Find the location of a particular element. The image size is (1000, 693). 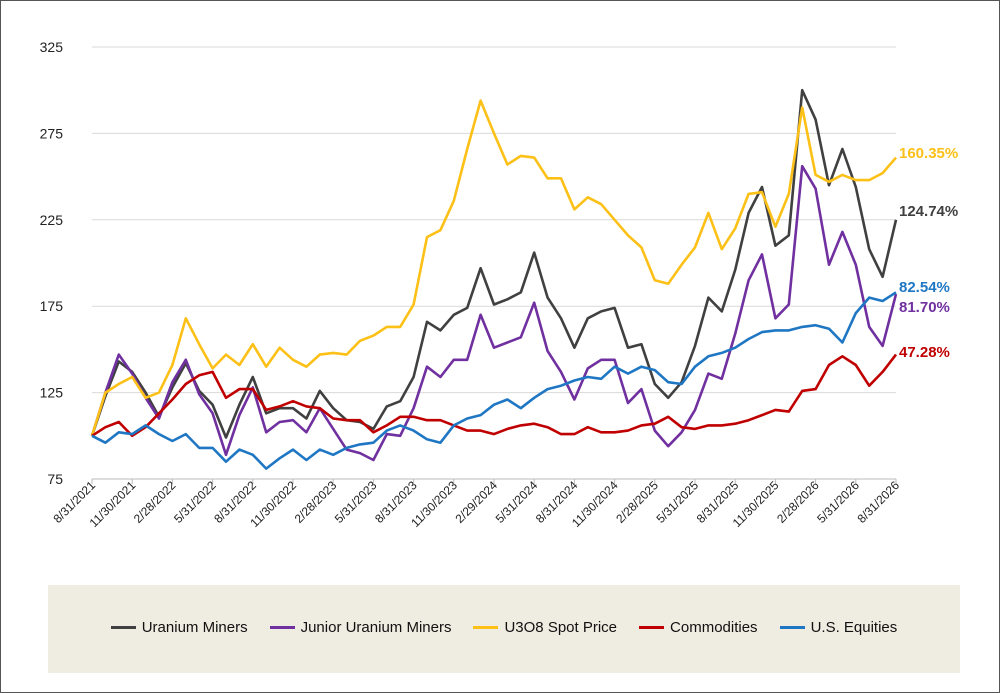

x-tick-label: 5/31/2026 is located at coordinates (838, 502).